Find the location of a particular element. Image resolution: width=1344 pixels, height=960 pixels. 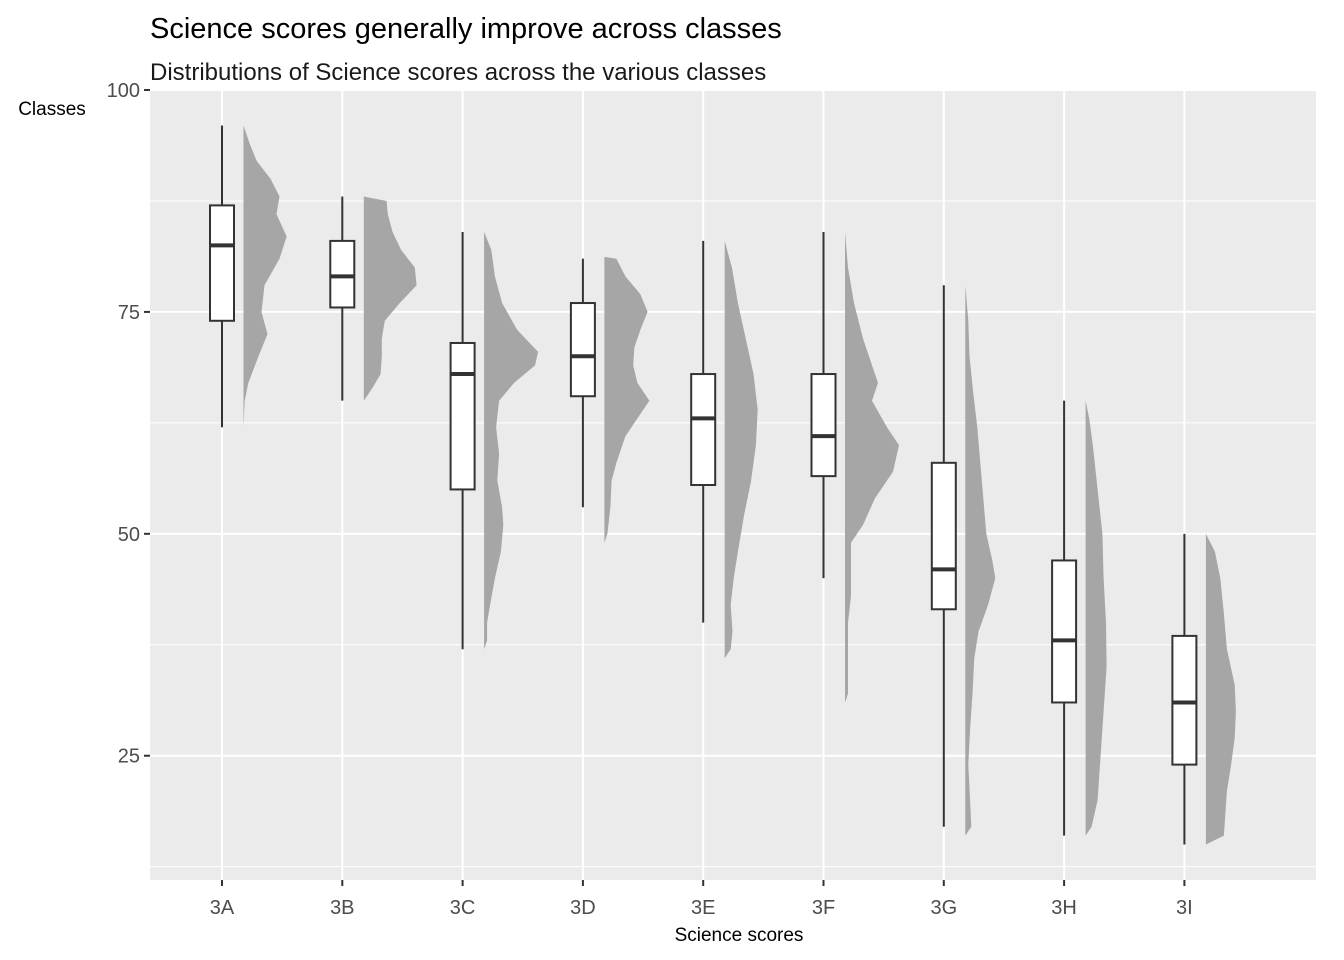

boxplot-3e is located at coordinates (703, 431).